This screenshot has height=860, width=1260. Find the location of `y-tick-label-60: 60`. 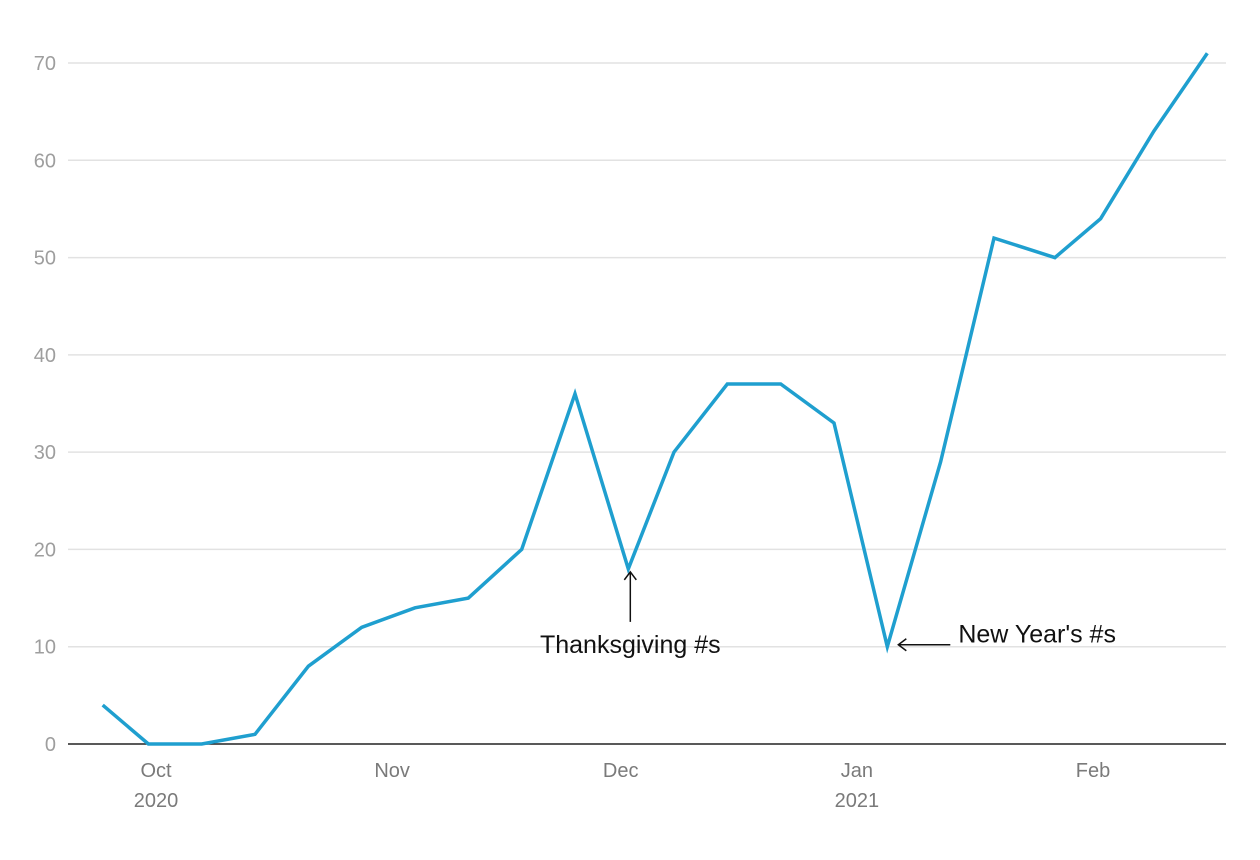

y-tick-label-60: 60 is located at coordinates (45, 161).